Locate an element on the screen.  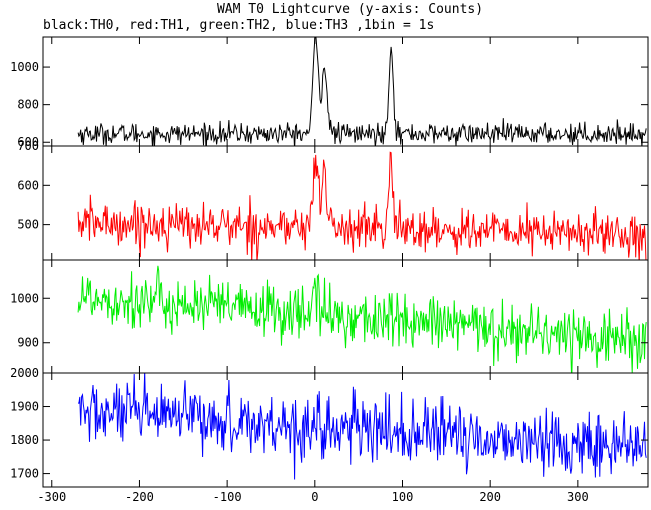
x-tick-label: -300 is located at coordinates (51, 497).